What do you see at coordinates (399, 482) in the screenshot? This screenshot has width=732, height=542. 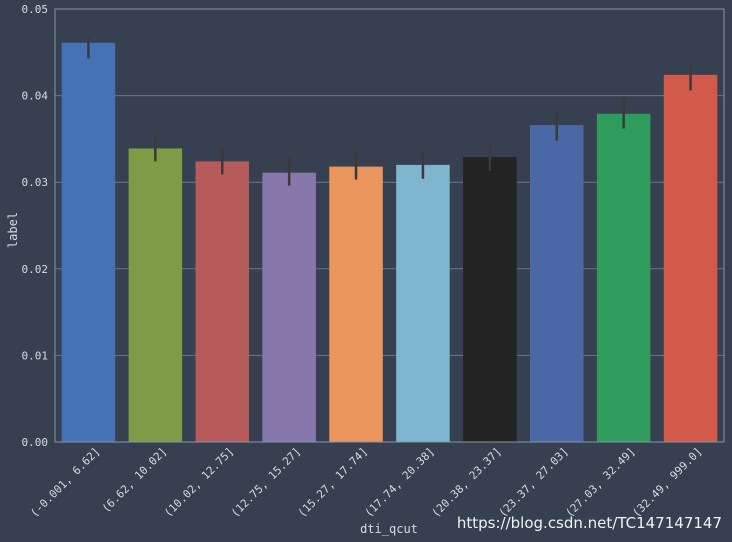 I see `x-tick-label: (17.74, 20.38]` at bounding box center [399, 482].